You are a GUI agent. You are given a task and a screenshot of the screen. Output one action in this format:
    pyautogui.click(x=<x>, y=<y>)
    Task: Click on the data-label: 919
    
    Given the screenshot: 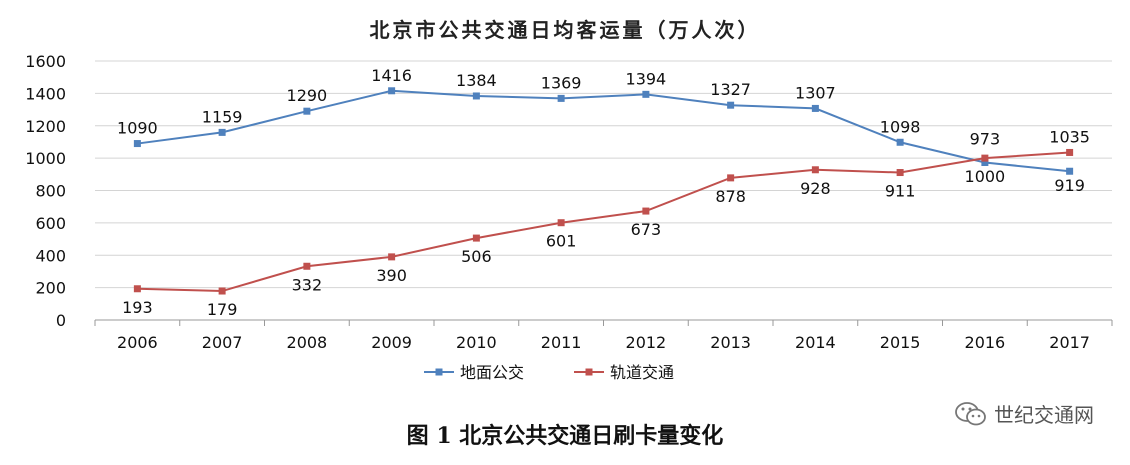 What is the action you would take?
    pyautogui.click(x=1069, y=185)
    